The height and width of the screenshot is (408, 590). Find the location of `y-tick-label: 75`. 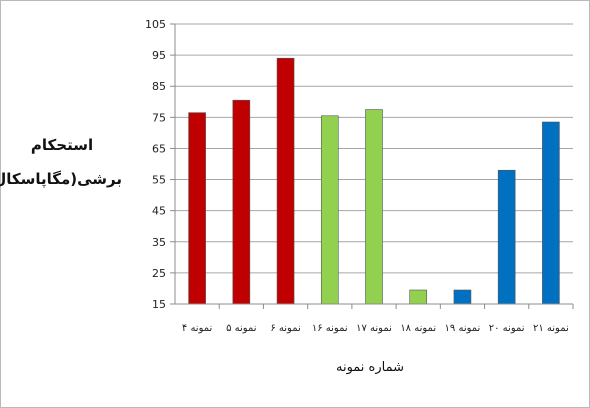

y-tick-label: 75 is located at coordinates (159, 117).